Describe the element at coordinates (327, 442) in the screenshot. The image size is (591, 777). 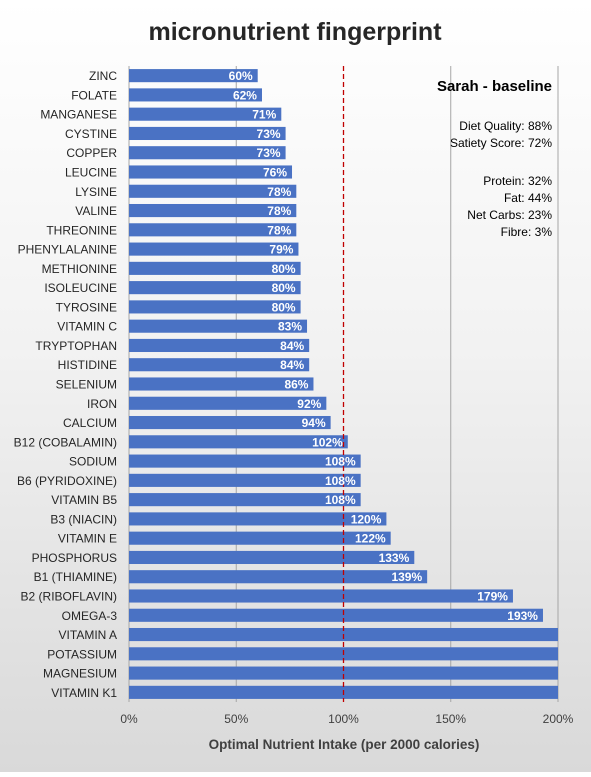
I see `data-label: 102%` at that location.